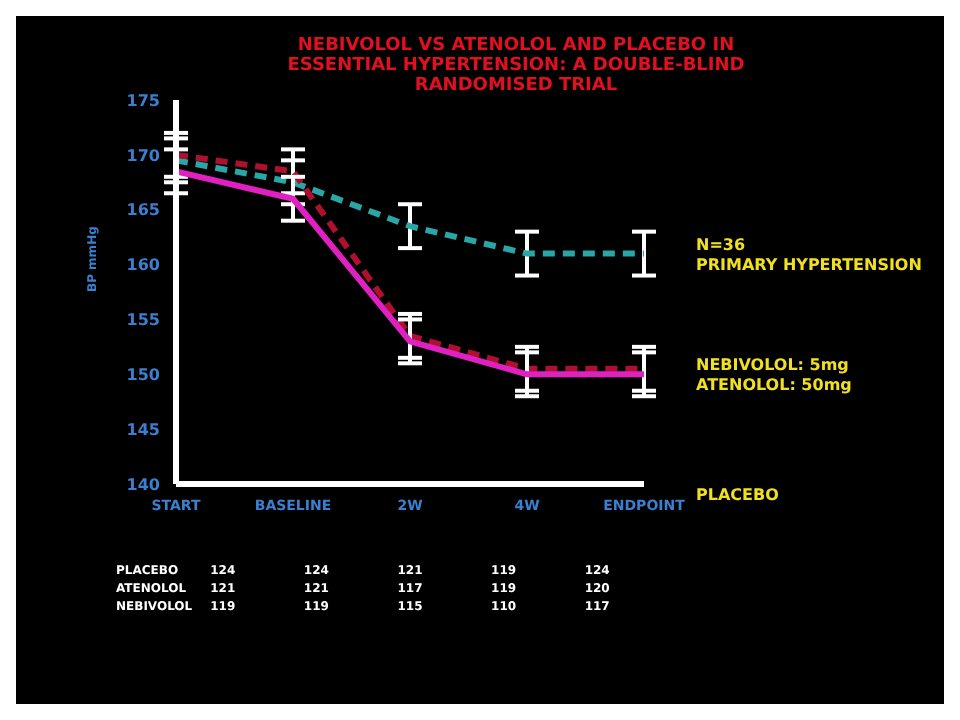  What do you see at coordinates (143, 210) in the screenshot?
I see `y-tick-label: 165` at bounding box center [143, 210].